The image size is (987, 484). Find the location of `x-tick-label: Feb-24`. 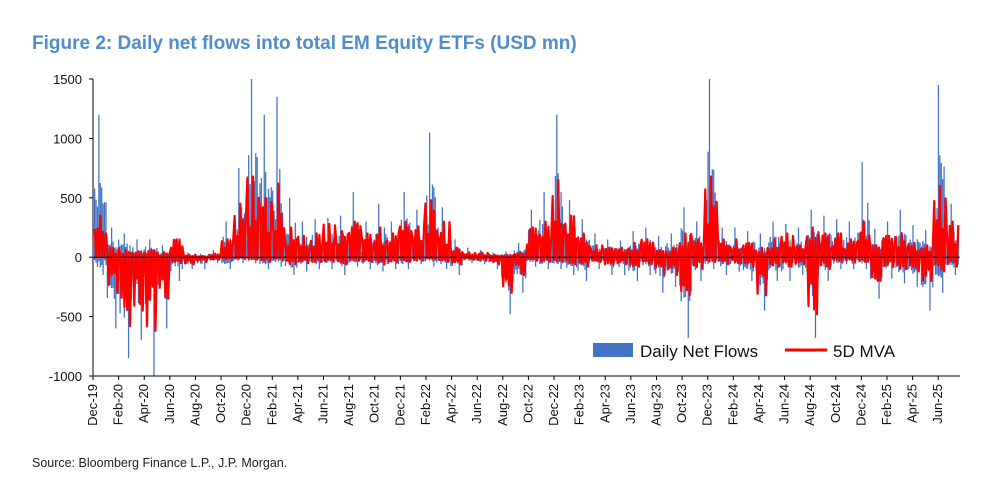

x-tick-label: Feb-24 is located at coordinates (732, 404).